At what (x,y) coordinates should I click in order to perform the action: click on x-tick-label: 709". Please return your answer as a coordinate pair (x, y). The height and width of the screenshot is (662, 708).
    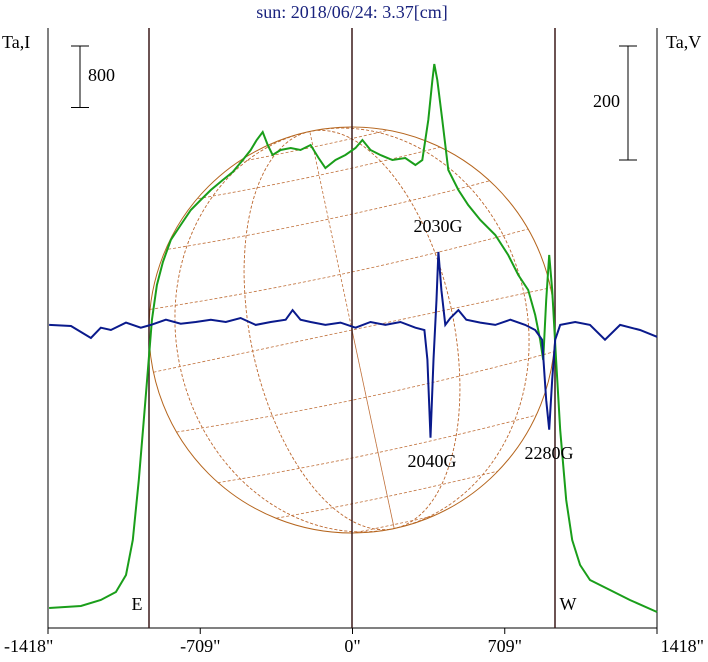
    Looking at the image, I should click on (505, 646).